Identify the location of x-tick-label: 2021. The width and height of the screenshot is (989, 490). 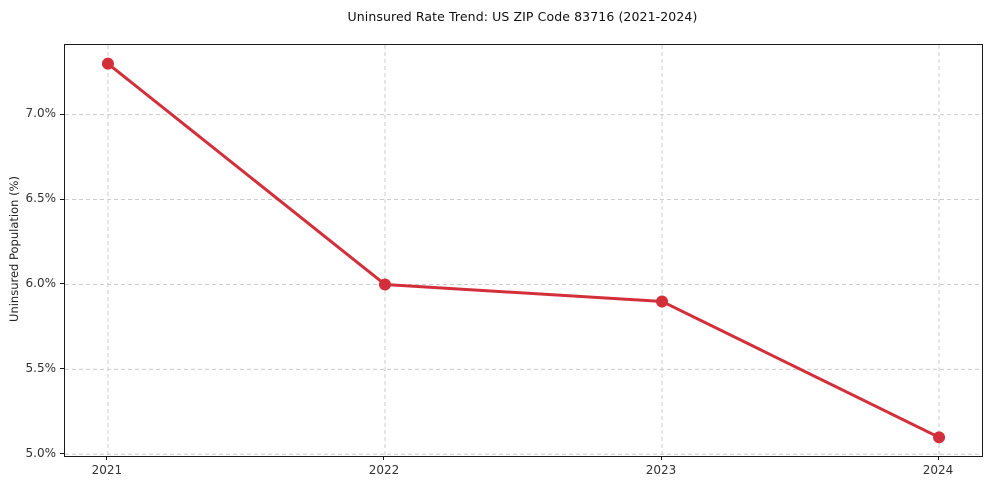
(107, 470).